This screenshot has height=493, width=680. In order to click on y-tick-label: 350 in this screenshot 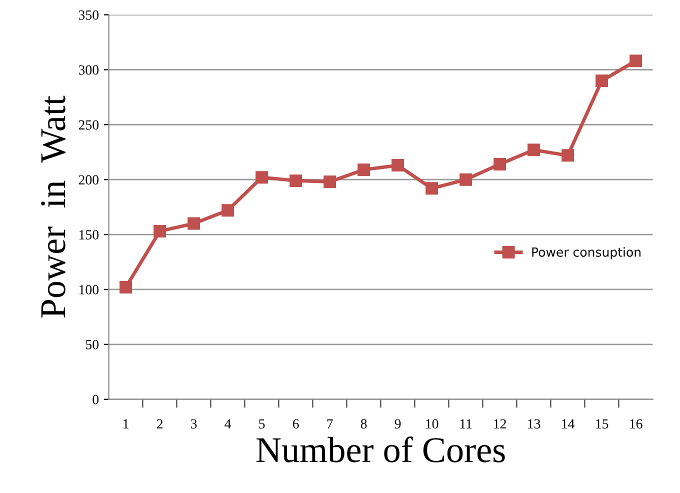, I will do `click(88, 15)`.